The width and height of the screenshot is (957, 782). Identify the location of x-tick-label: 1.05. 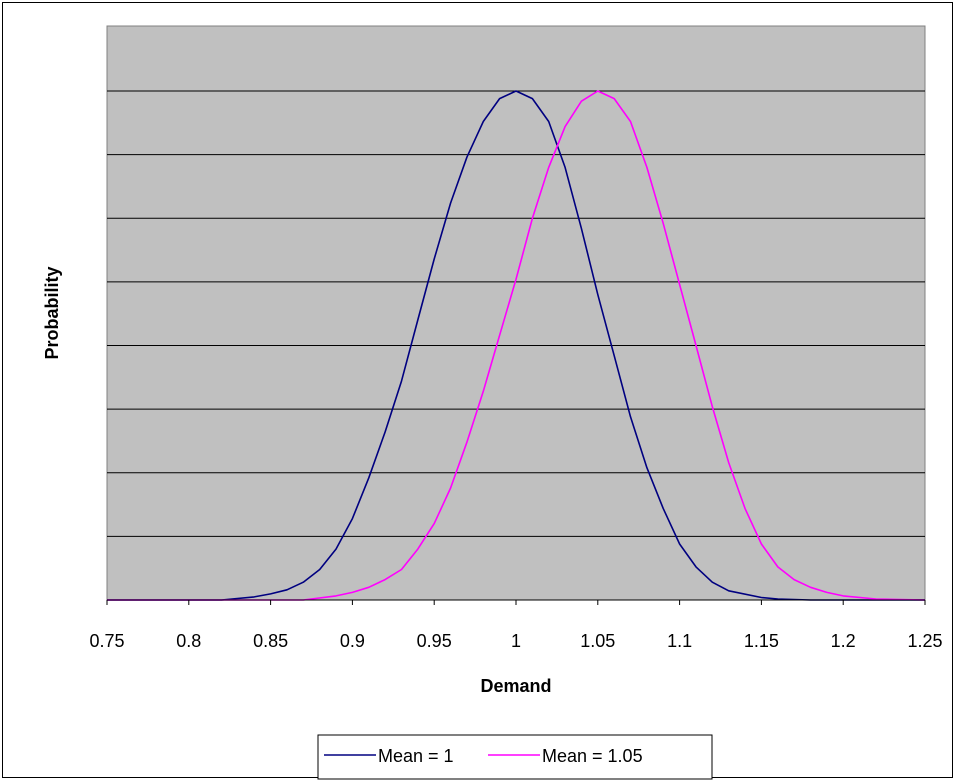
(597, 641).